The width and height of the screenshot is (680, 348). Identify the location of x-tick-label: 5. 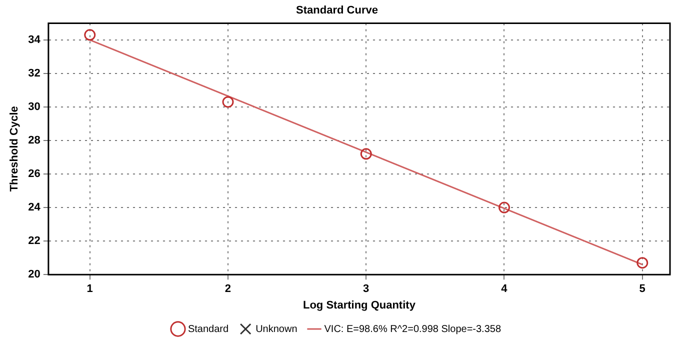
(642, 289).